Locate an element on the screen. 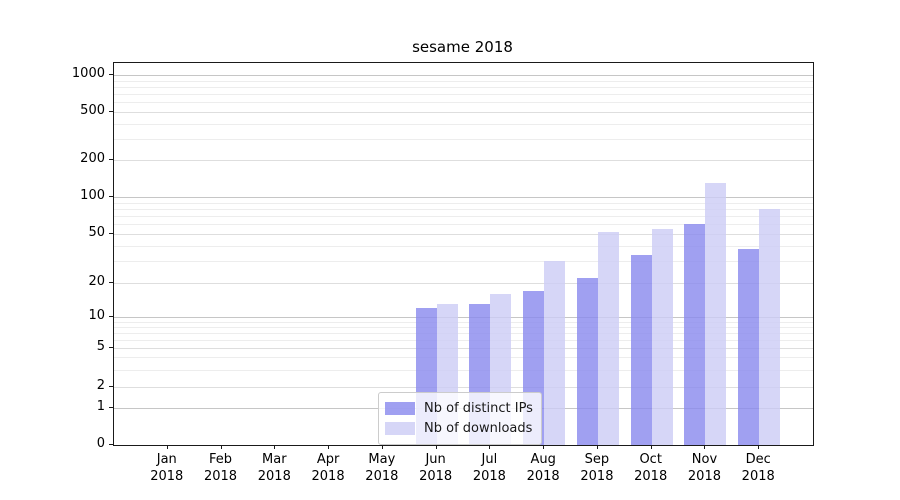 This screenshot has width=900, height=500. x-tick-label-jul: Jul 2018 is located at coordinates (489, 468).